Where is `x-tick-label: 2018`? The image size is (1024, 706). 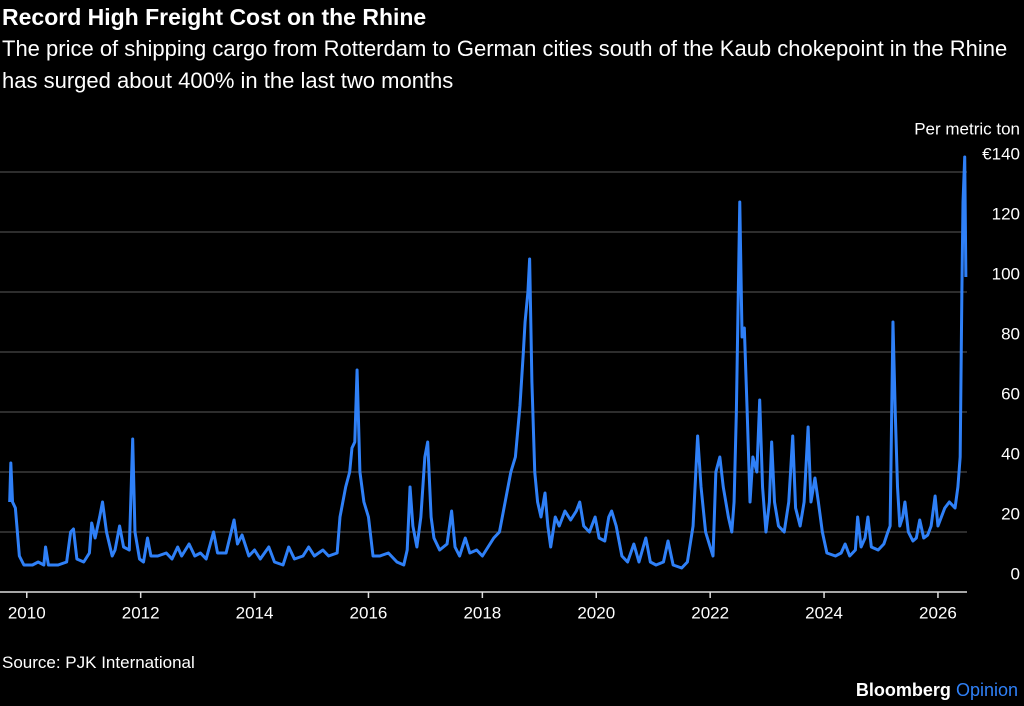 x-tick-label: 2018 is located at coordinates (482, 612).